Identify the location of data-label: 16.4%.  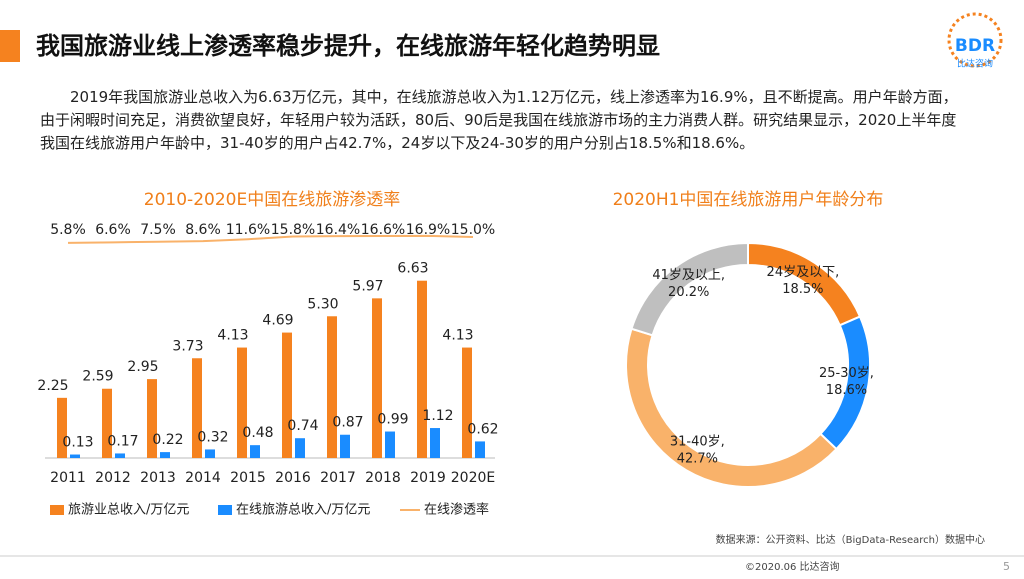
(338, 230).